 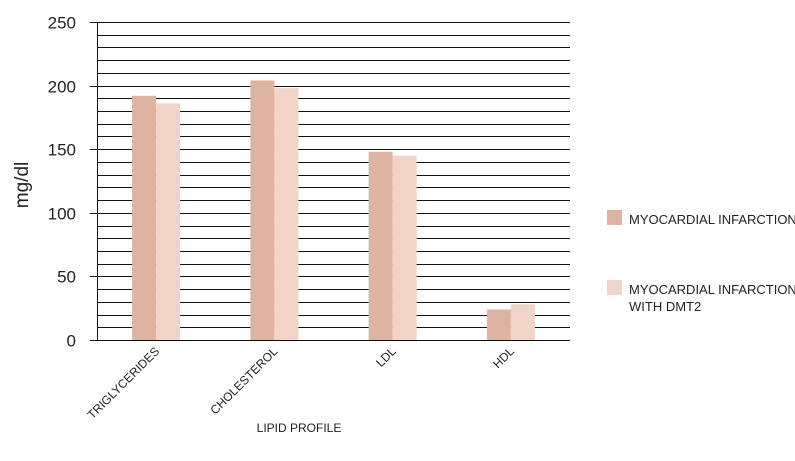 I want to click on x-tick-label: TRIGLYCERIDES, so click(x=124, y=383).